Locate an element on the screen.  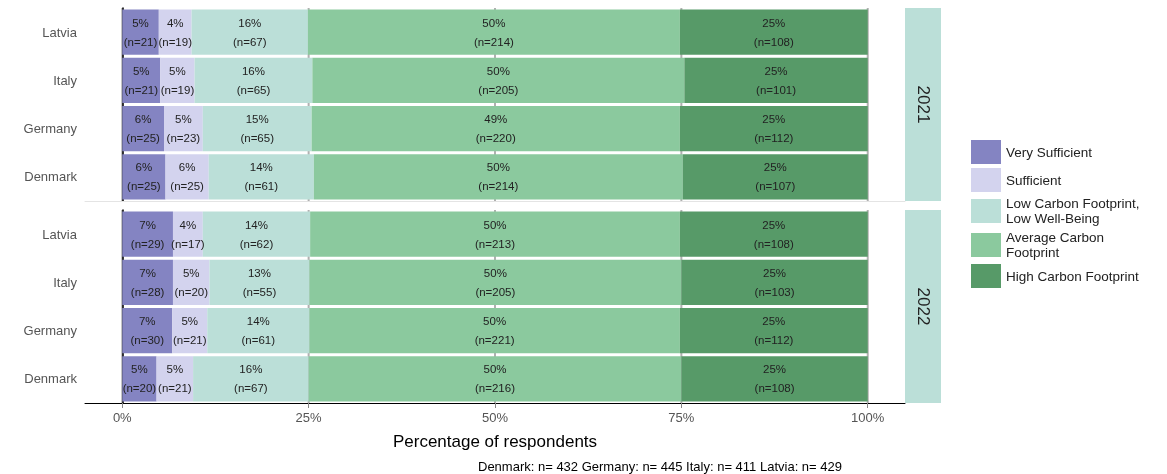
text: Denmark: n= 432 Germany: n= 445 Italy: n= 411 Latvia: n= 429 is located at coordinates (660, 466).